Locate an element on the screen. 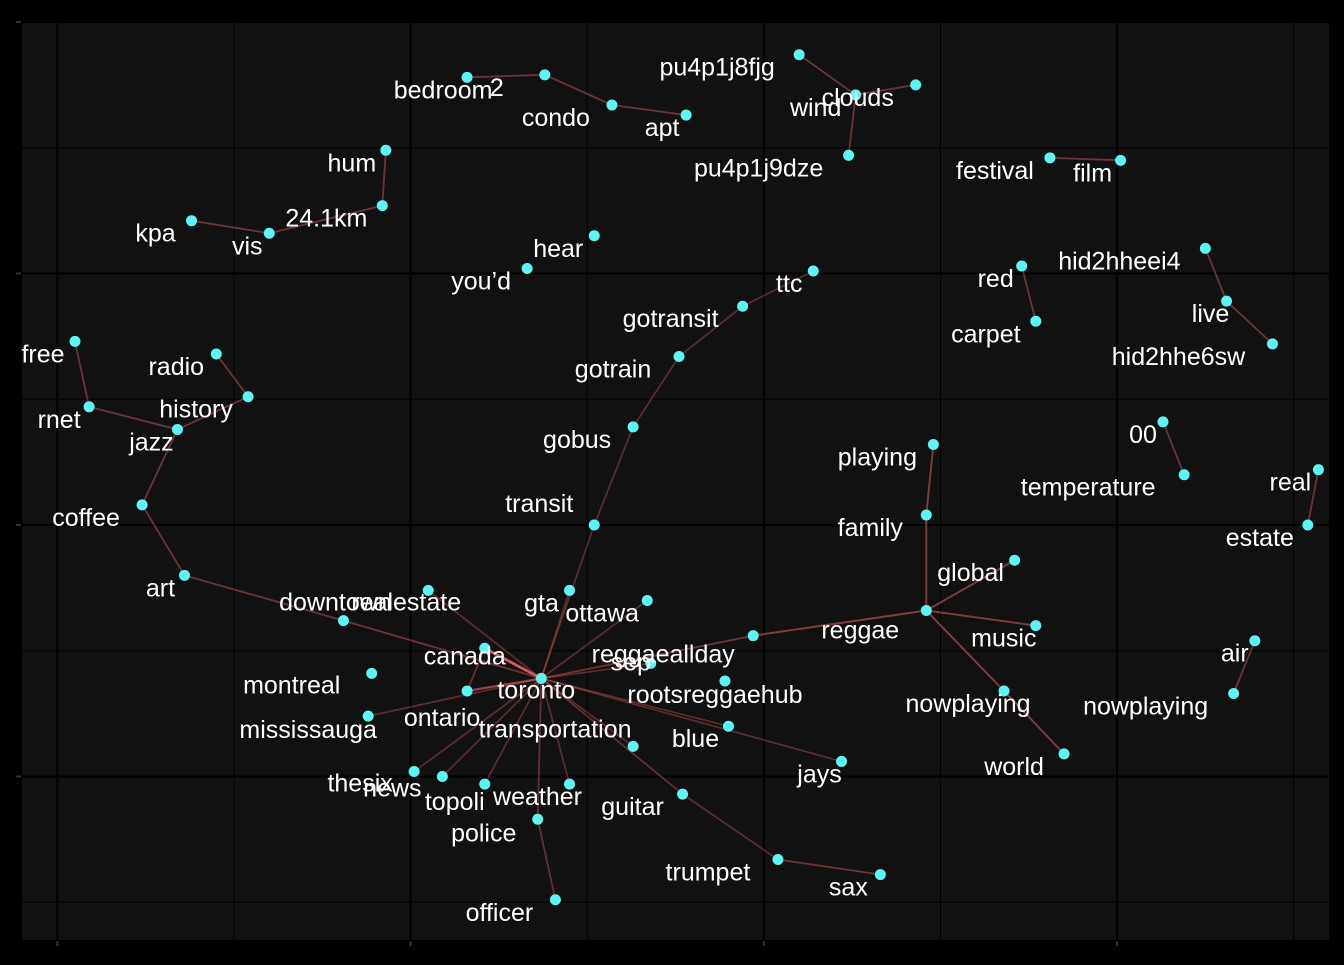  node-label-rootsreggaehub: rootsreggaehub is located at coordinates (714, 695).